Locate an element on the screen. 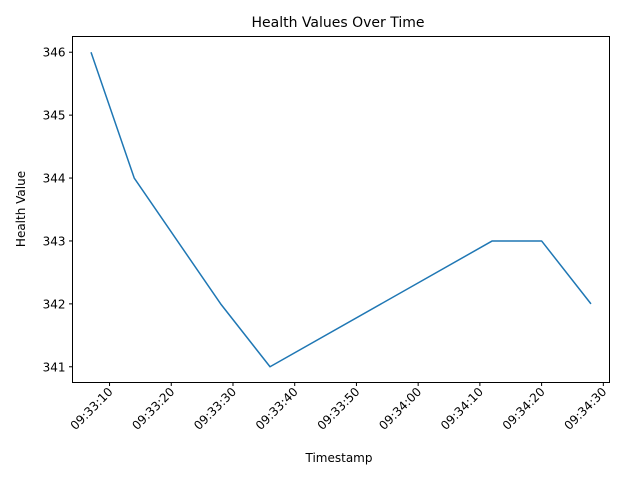 The height and width of the screenshot is (480, 640). y-tick-label: 344 is located at coordinates (54, 179).